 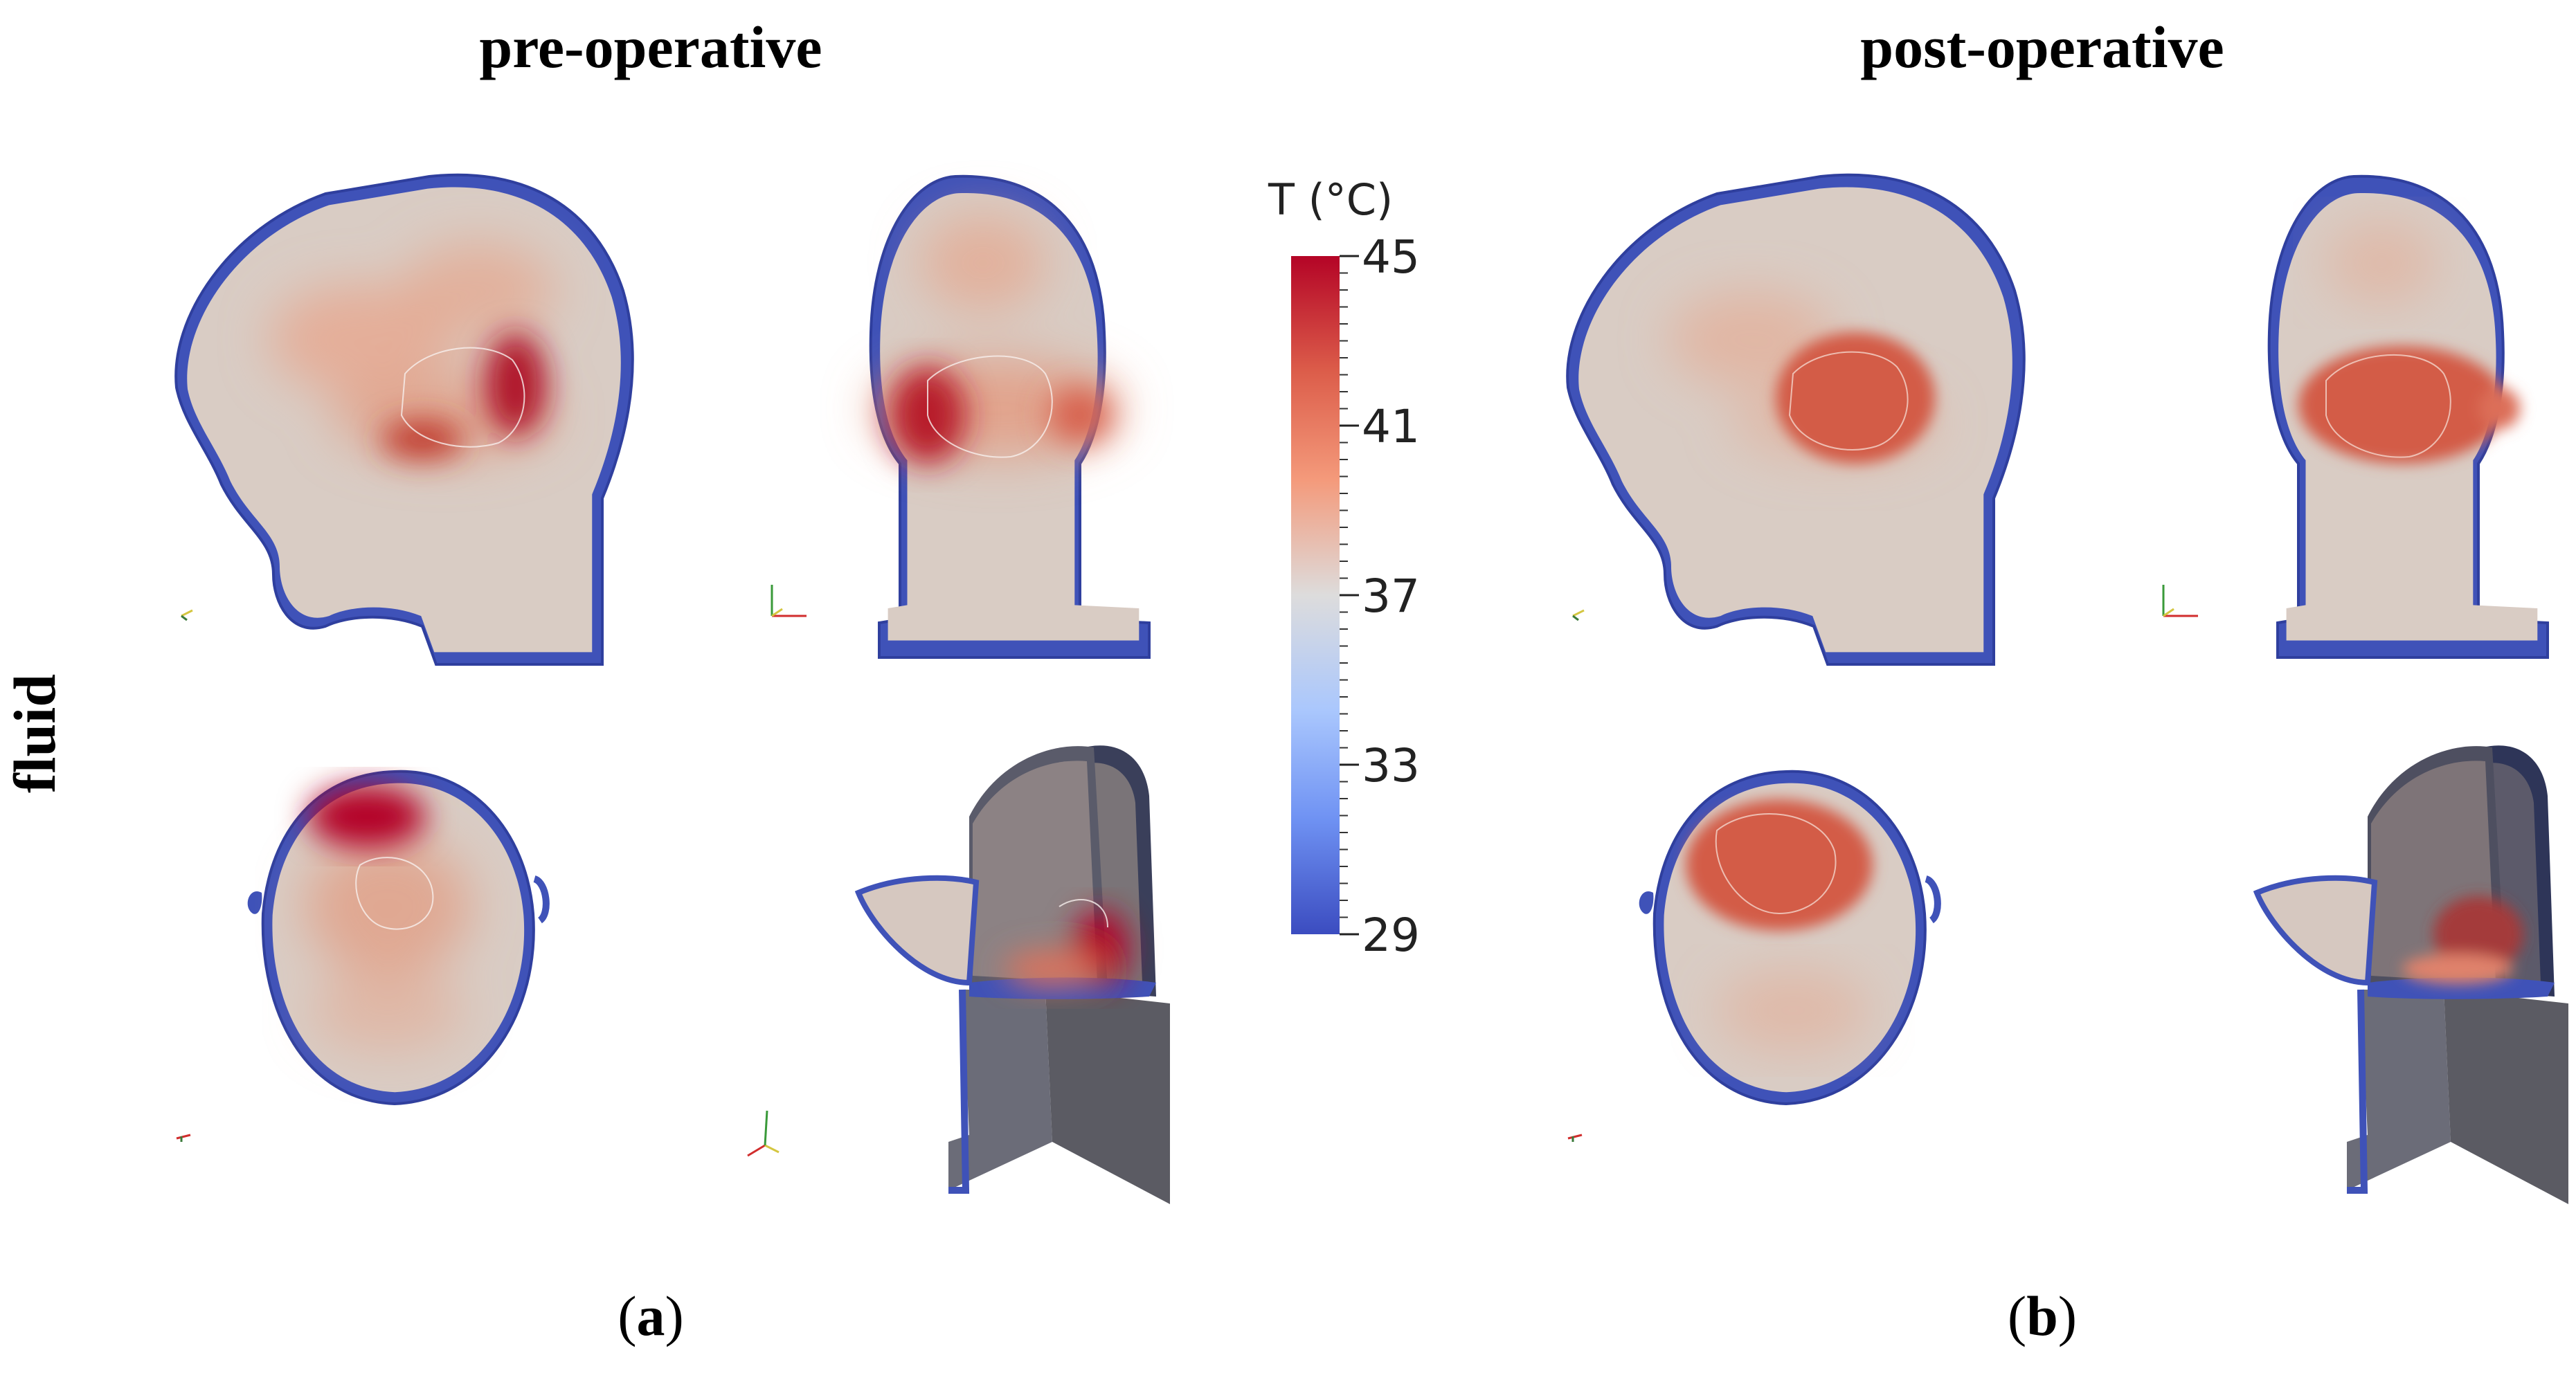 I want to click on post-axial-view, so click(x=1790, y=938).